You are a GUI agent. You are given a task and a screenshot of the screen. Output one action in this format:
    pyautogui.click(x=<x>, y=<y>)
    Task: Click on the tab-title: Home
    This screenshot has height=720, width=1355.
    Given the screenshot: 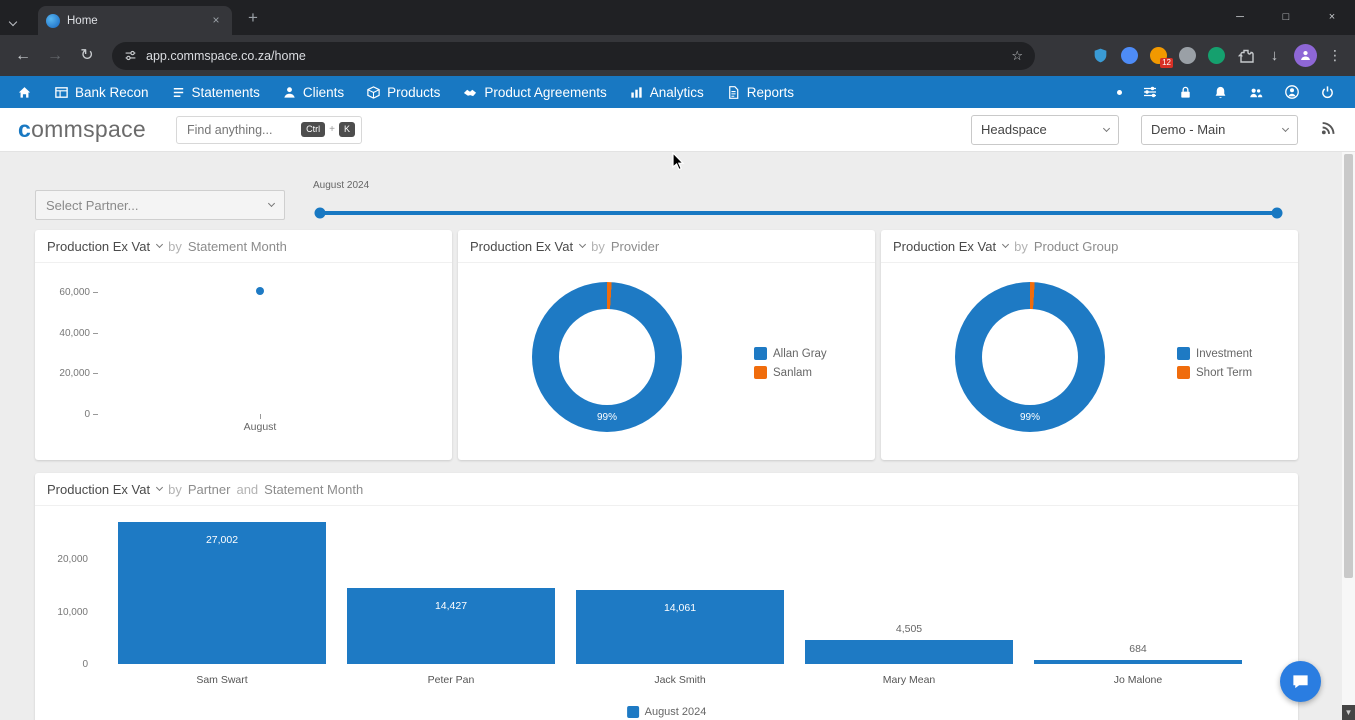 What is the action you would take?
    pyautogui.click(x=82, y=20)
    